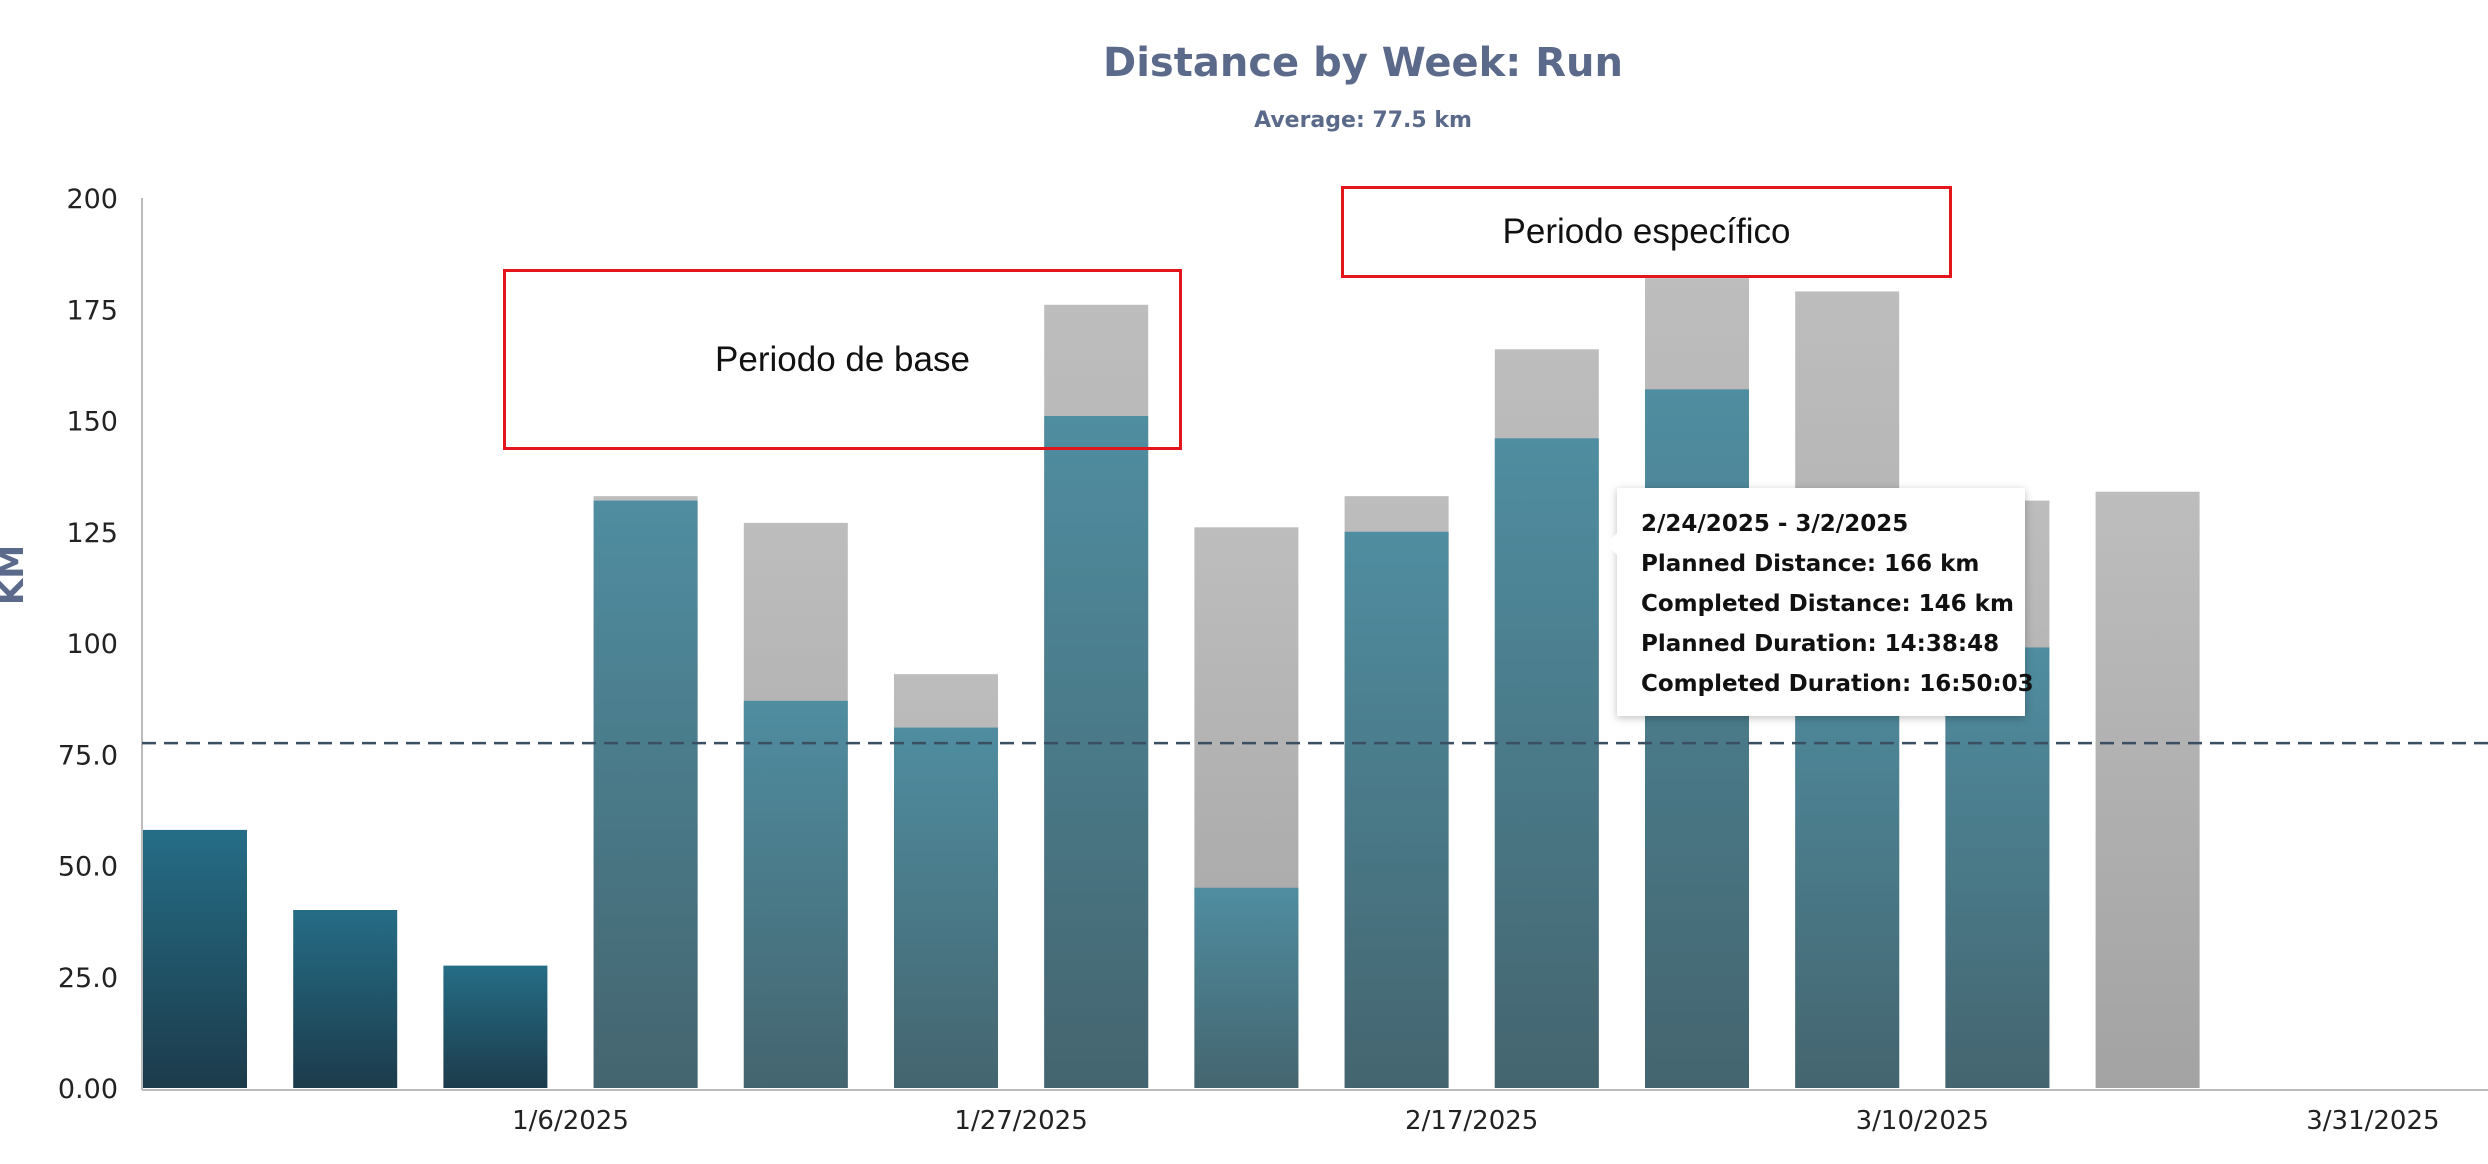  Describe the element at coordinates (88, 867) in the screenshot. I see `y-tick-label: 50.0` at that location.